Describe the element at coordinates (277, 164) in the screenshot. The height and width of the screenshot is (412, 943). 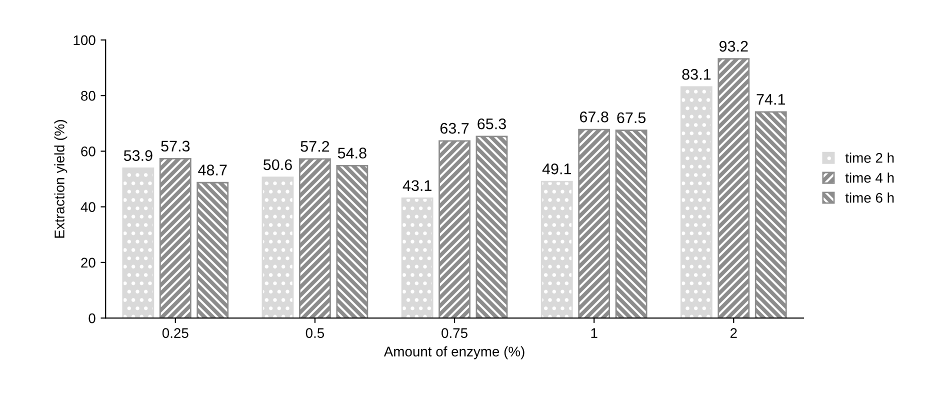
I see `data-label: 50.6` at that location.